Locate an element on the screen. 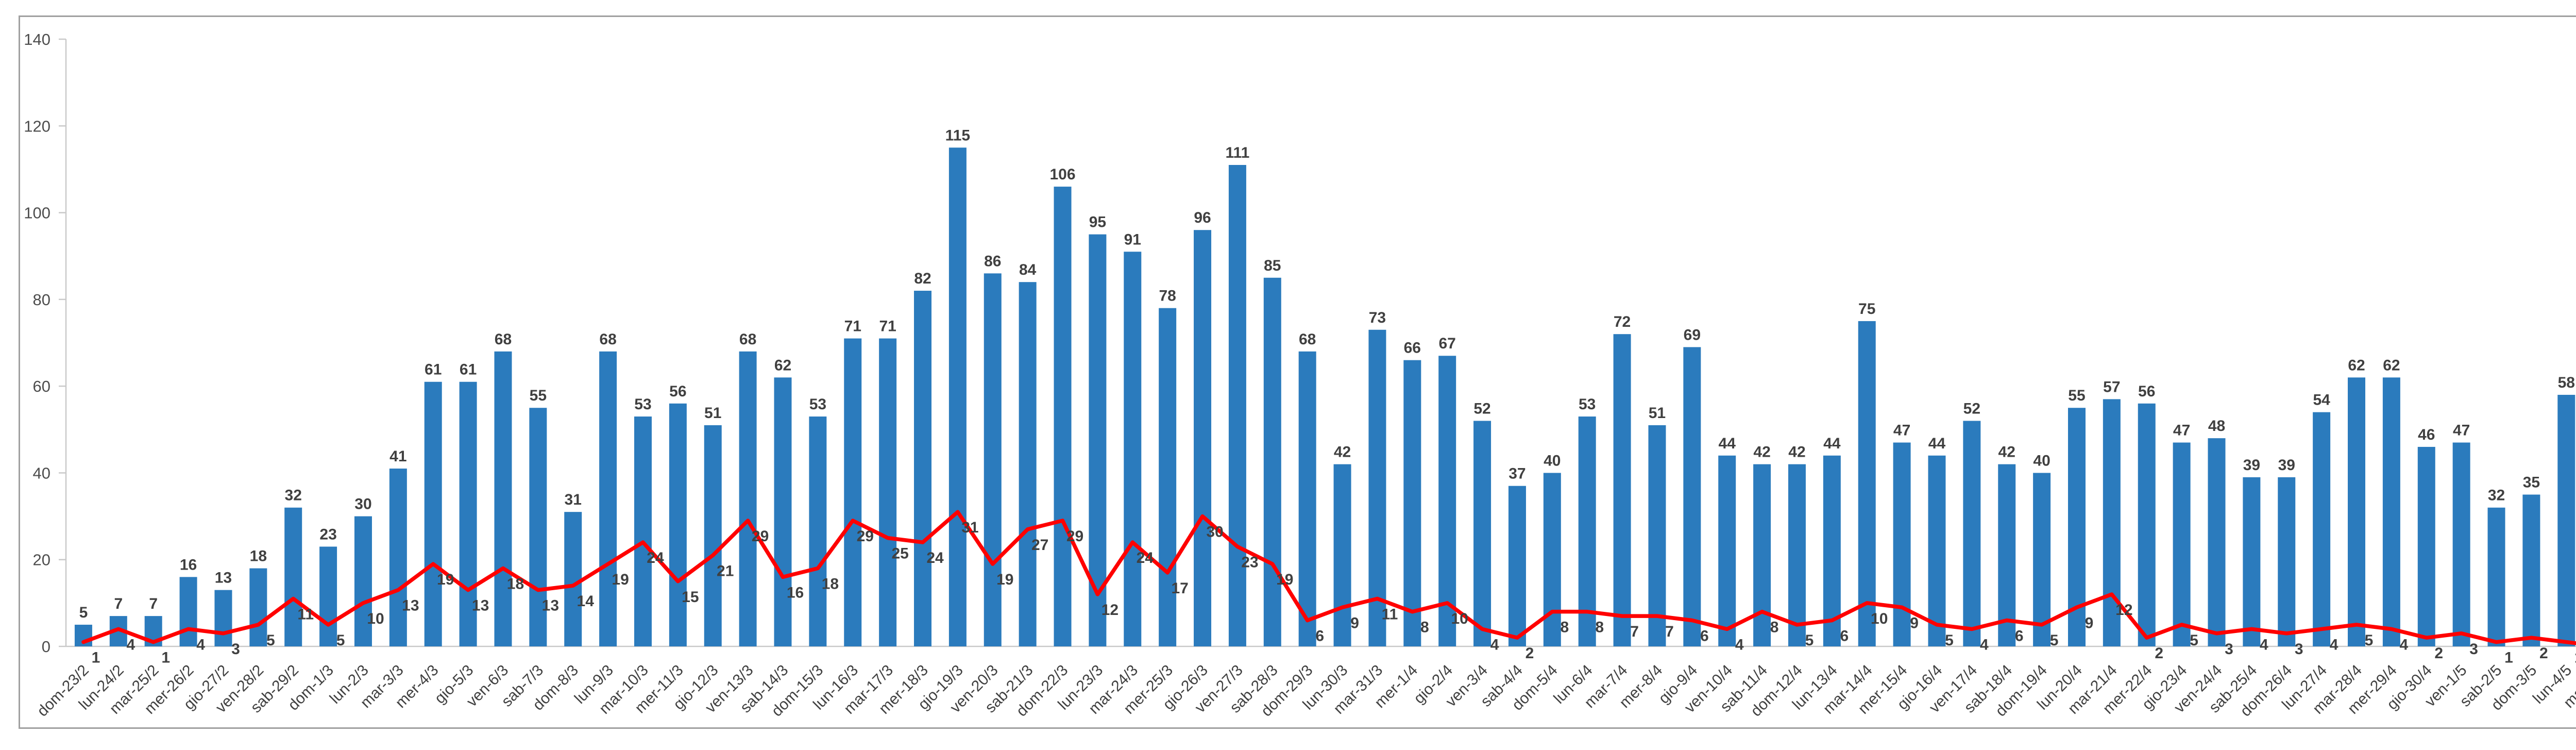  bar-value-label: 18 is located at coordinates (258, 556).